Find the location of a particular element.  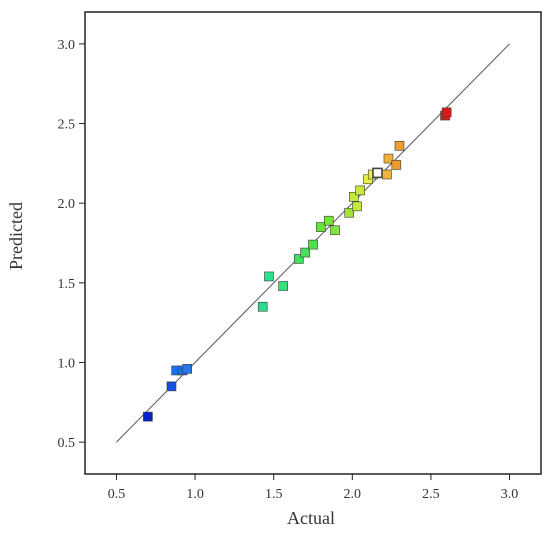

y-tick-label: 3.0 is located at coordinates (67, 45).